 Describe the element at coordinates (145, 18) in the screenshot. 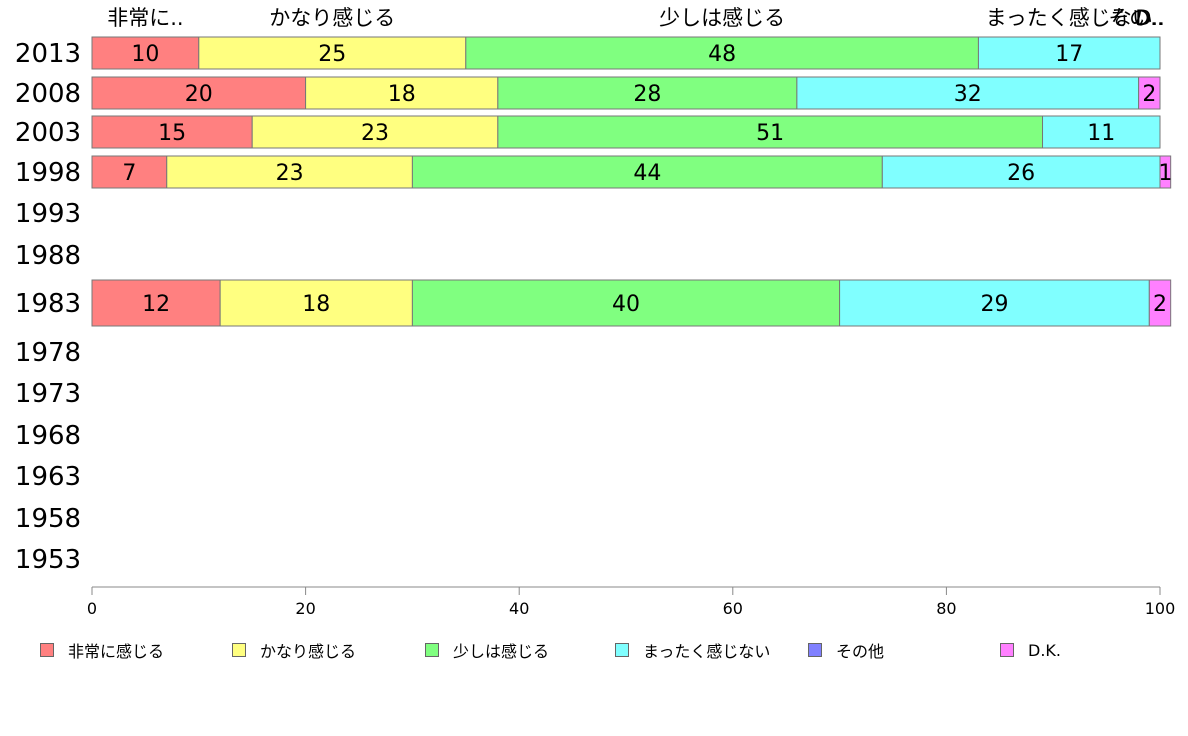

I see `top-label-0: 非常に..` at that location.